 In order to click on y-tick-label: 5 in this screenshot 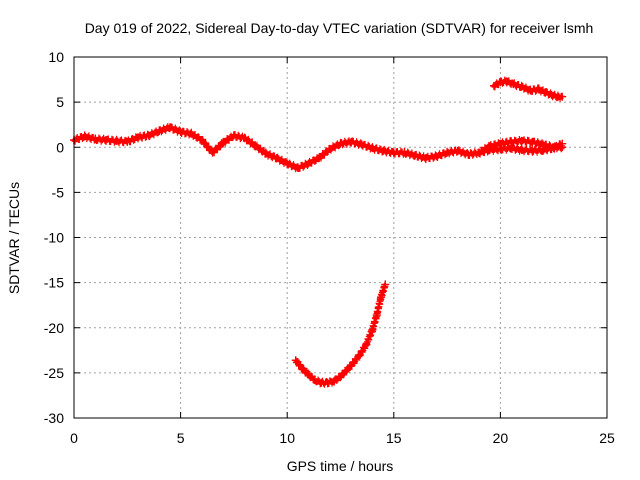, I will do `click(60, 102)`.